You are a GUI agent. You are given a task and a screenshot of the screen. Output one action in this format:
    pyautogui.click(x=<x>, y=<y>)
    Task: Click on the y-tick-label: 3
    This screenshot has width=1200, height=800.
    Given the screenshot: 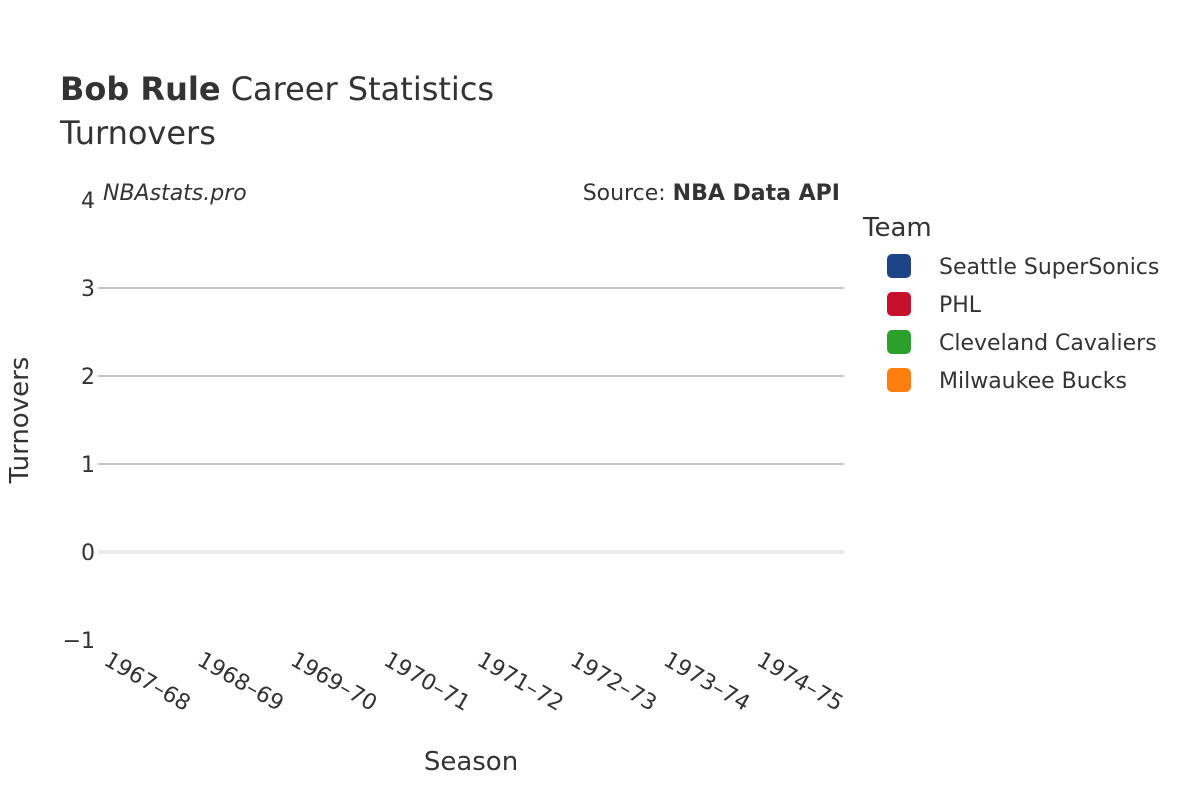 What is the action you would take?
    pyautogui.click(x=88, y=289)
    